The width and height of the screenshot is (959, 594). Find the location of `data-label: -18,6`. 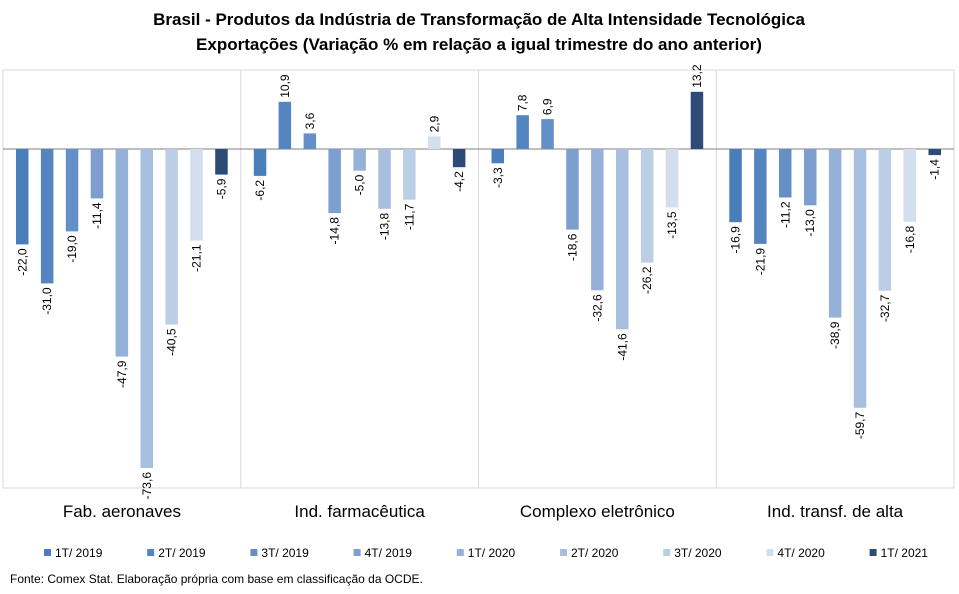

data-label: -18,6 is located at coordinates (573, 247).